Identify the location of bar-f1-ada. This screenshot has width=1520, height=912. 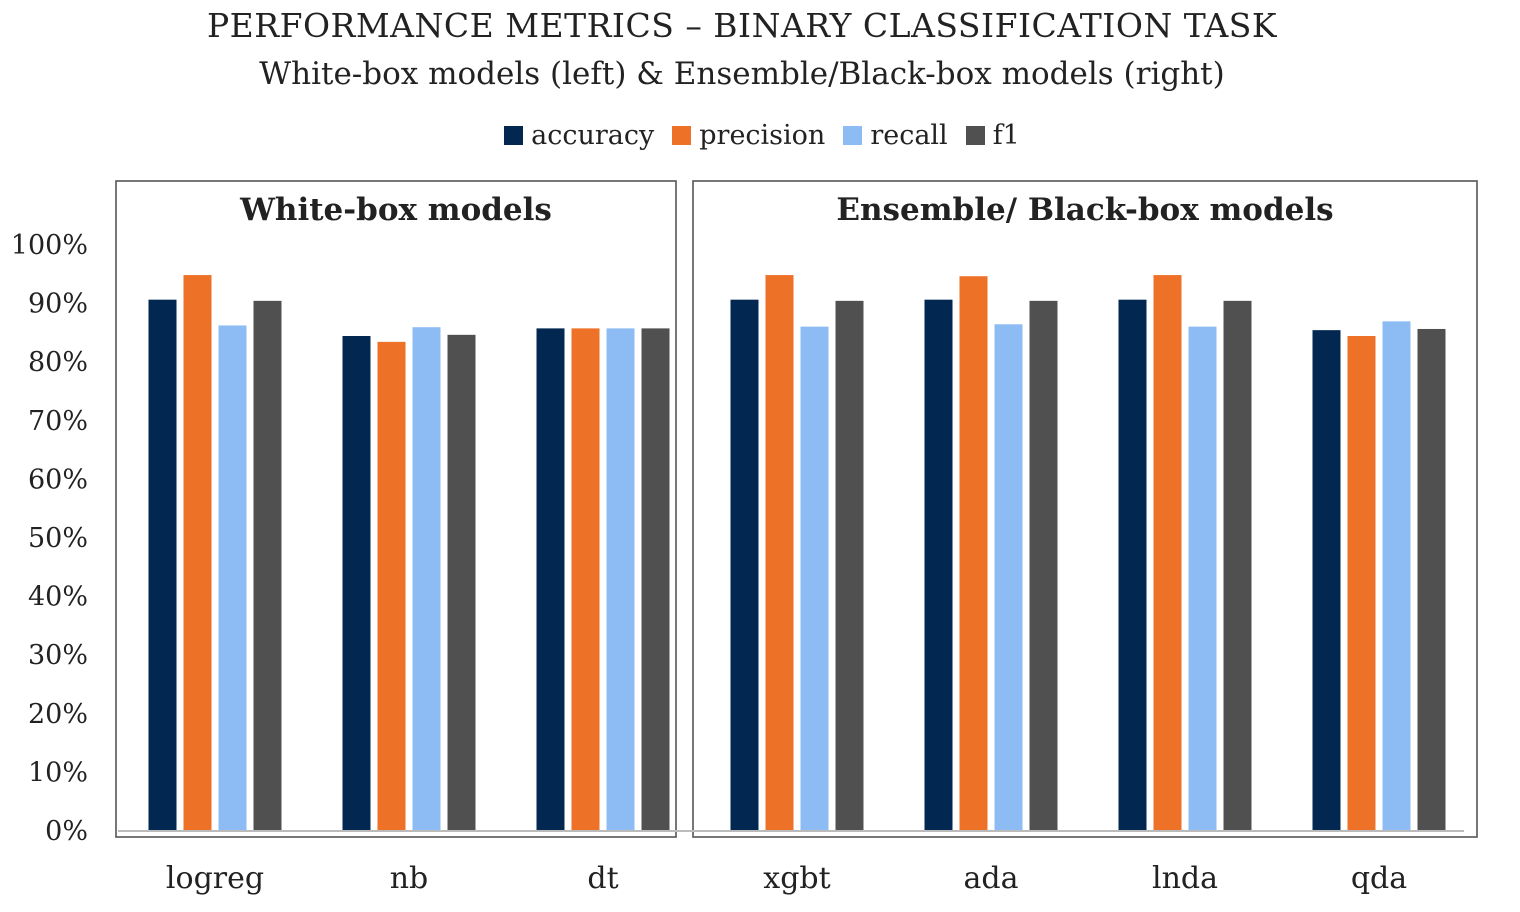
(1043, 565).